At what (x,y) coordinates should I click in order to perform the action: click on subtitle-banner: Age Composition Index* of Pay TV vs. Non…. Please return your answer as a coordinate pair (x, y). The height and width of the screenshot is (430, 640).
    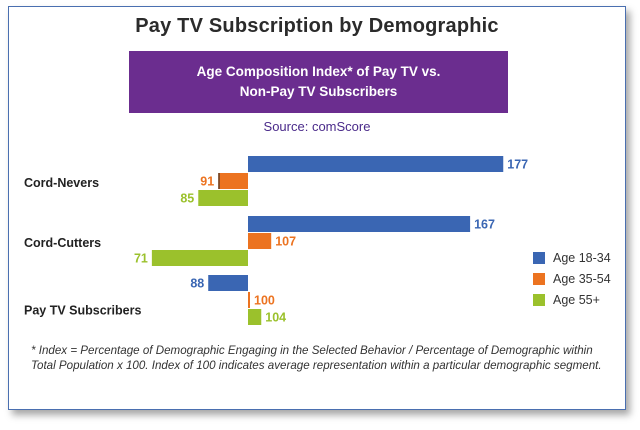
    Looking at the image, I should click on (318, 82).